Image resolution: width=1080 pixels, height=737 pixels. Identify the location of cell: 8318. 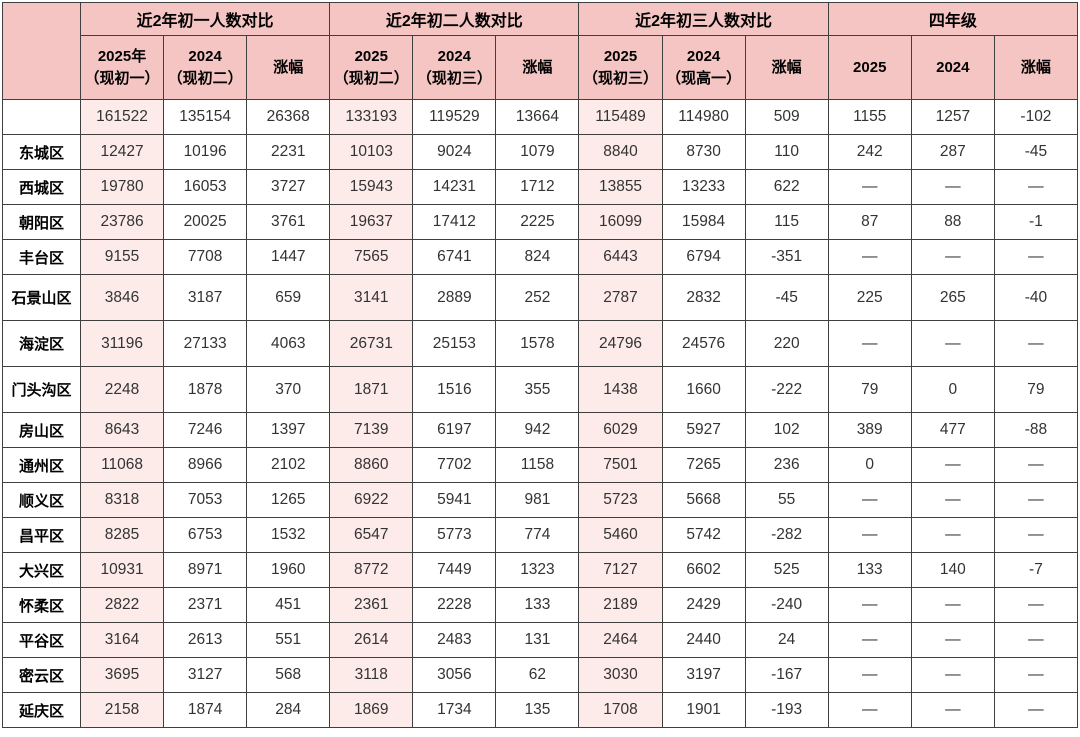
(122, 500).